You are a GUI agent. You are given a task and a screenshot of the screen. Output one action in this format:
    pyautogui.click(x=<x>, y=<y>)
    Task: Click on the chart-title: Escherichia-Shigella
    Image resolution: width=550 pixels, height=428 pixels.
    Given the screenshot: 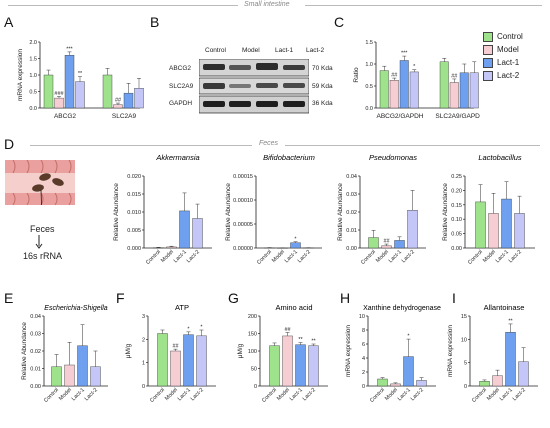 What is the action you would take?
    pyautogui.click(x=76, y=308)
    